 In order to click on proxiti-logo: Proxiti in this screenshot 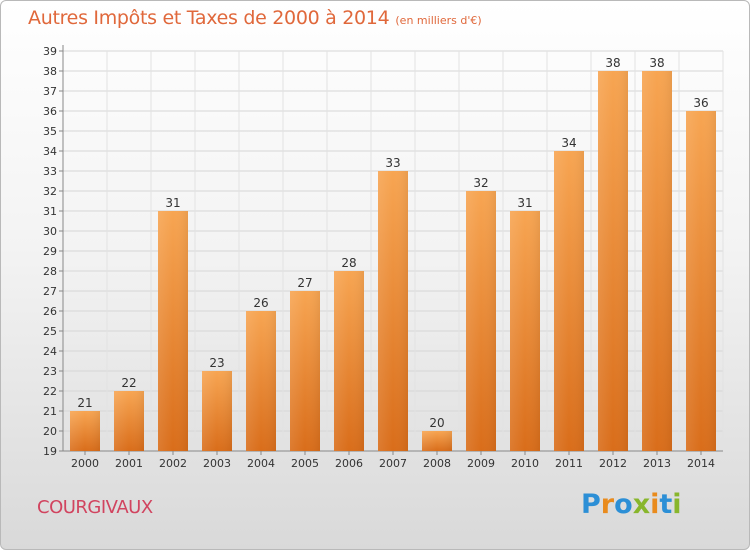, I will do `click(631, 504)`.